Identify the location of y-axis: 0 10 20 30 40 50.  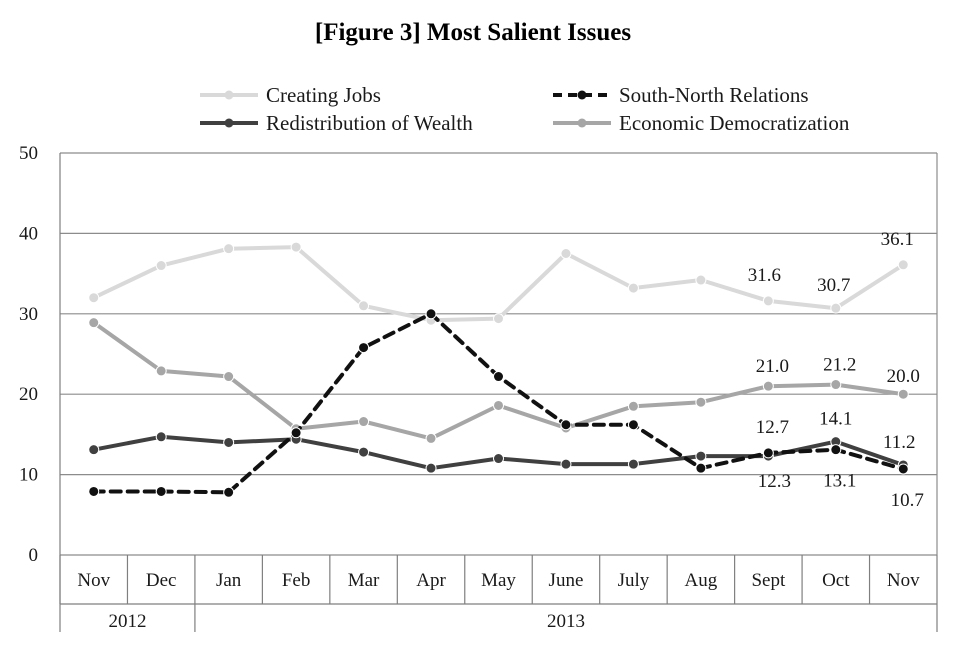
(40, 387).